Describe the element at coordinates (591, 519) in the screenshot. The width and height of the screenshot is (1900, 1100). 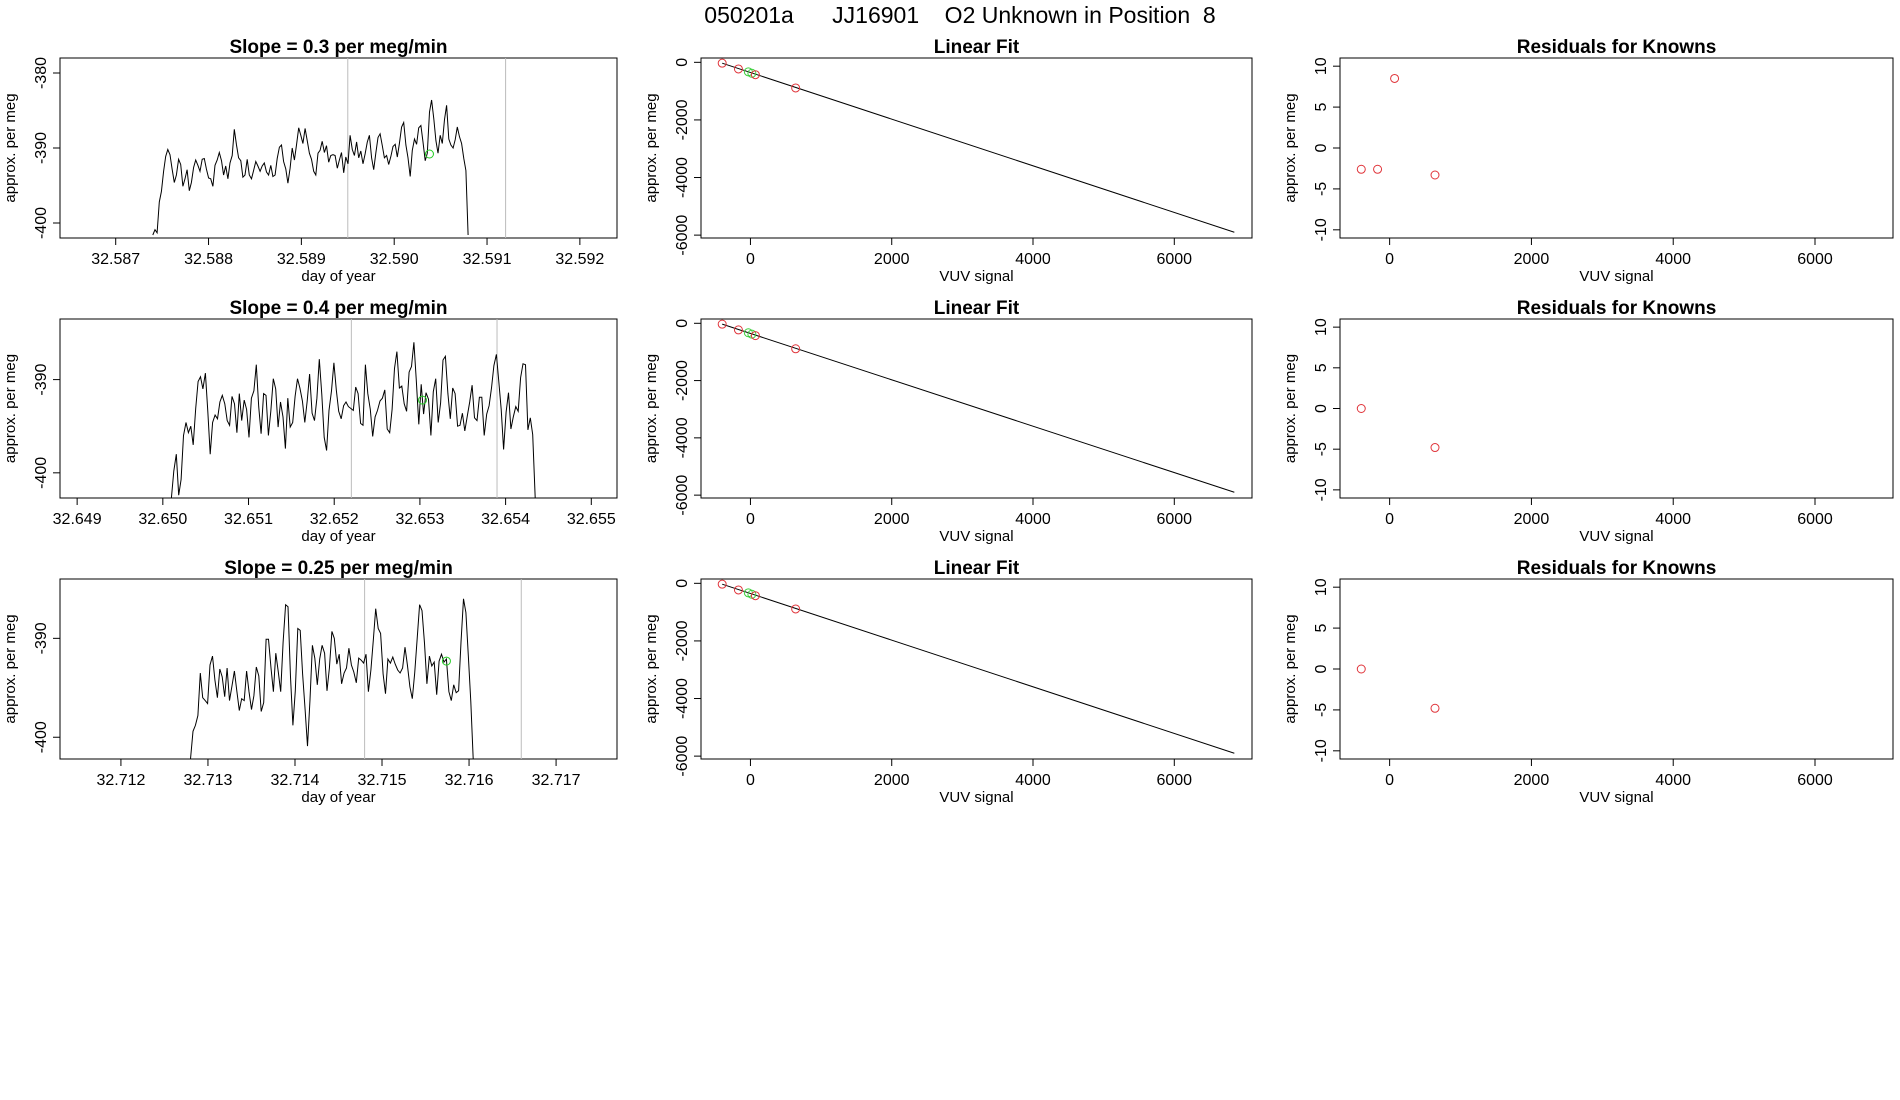
I see `x-tick-label: 32.655` at that location.